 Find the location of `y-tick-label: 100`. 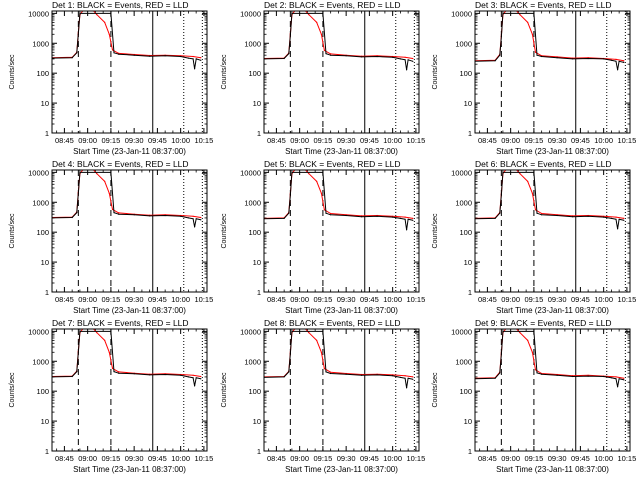

y-tick-label: 100 is located at coordinates (42, 73).